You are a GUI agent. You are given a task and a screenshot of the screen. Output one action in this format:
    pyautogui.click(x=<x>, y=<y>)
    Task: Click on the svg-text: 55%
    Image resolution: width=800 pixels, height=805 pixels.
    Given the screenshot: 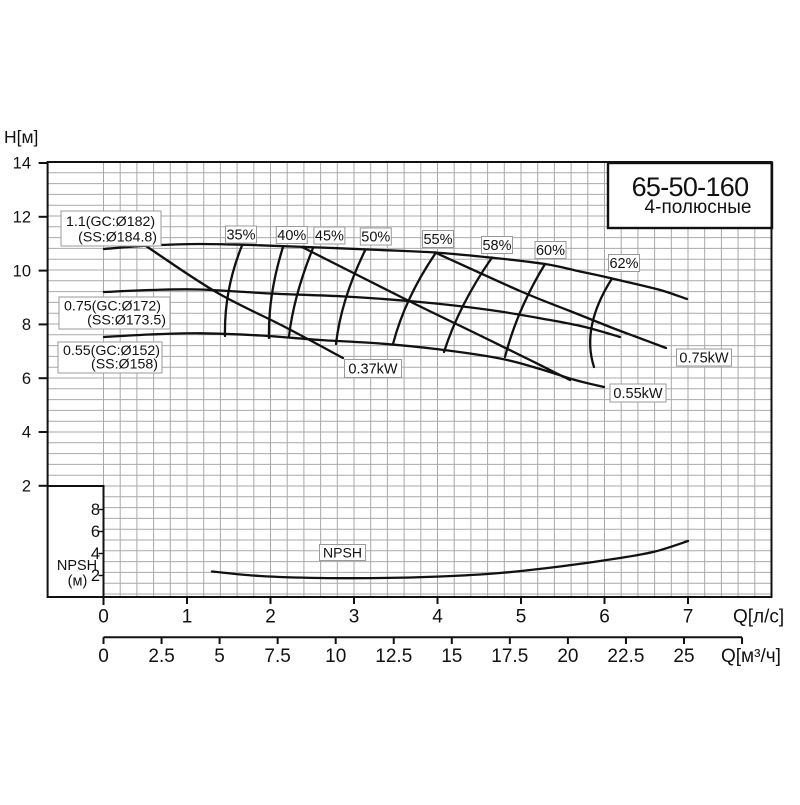 What is the action you would take?
    pyautogui.click(x=437, y=240)
    